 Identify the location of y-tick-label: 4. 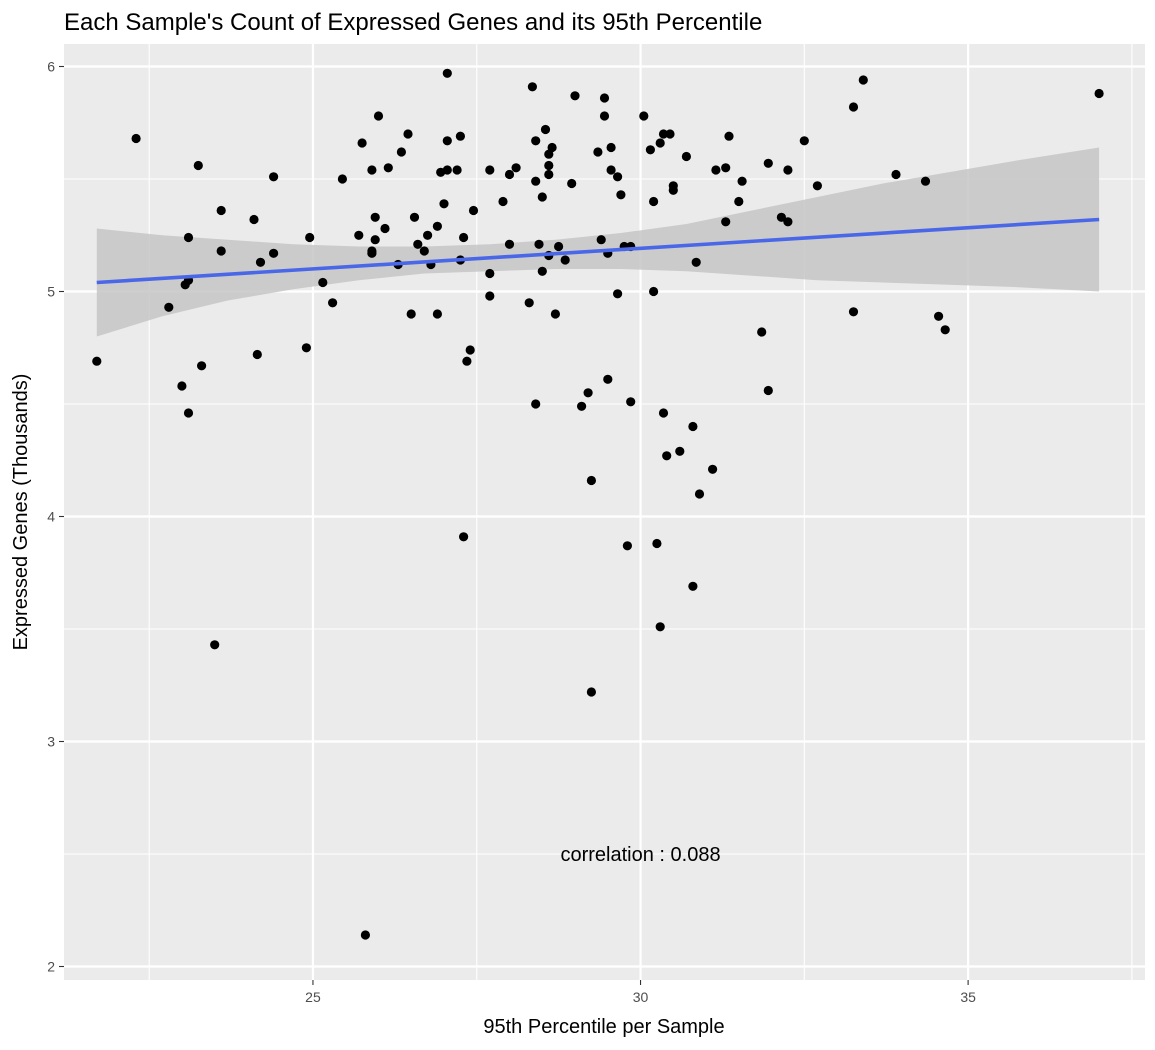
(51, 517).